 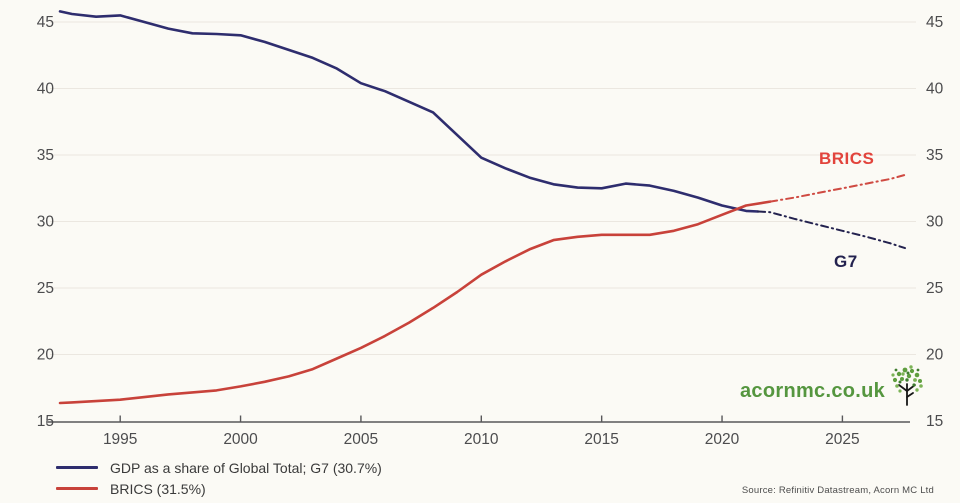 What do you see at coordinates (722, 439) in the screenshot?
I see `x-tick-label: 2020` at bounding box center [722, 439].